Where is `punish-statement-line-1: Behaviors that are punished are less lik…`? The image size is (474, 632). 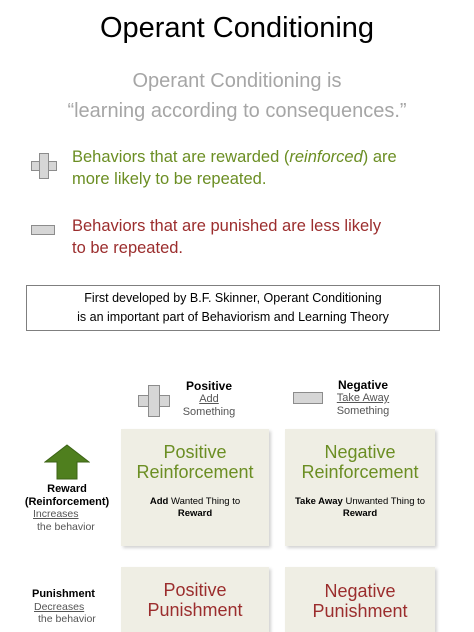
punish-statement-line-1: Behaviors that are punished are less lik… is located at coordinates (227, 226).